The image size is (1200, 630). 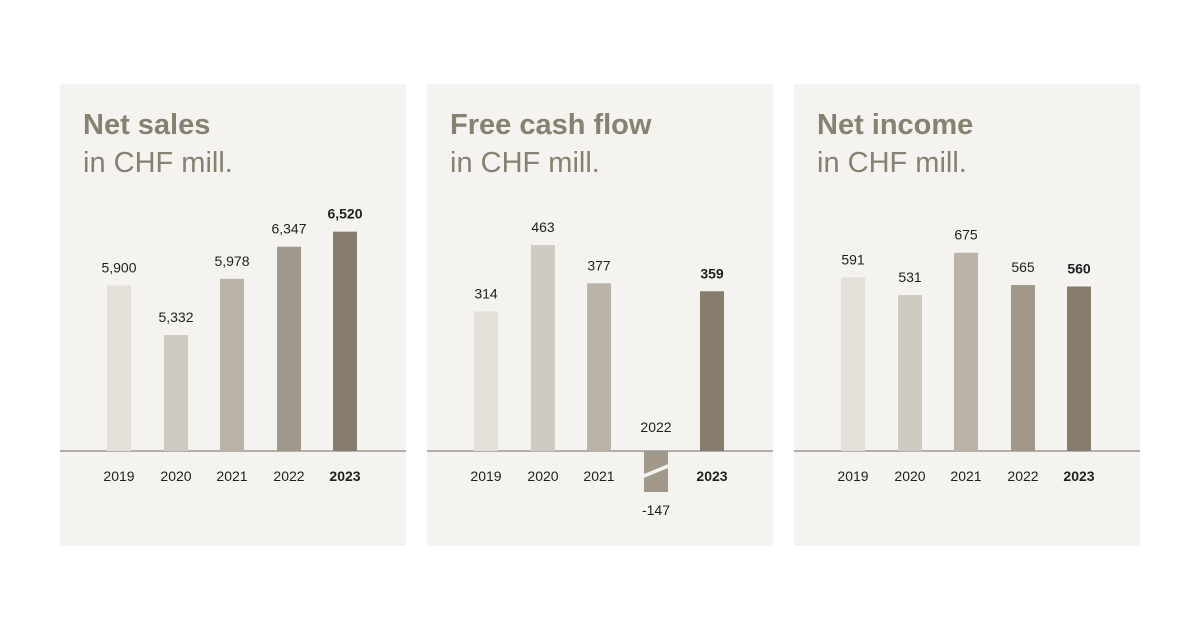 I want to click on data-label-2022: -147, so click(x=656, y=510).